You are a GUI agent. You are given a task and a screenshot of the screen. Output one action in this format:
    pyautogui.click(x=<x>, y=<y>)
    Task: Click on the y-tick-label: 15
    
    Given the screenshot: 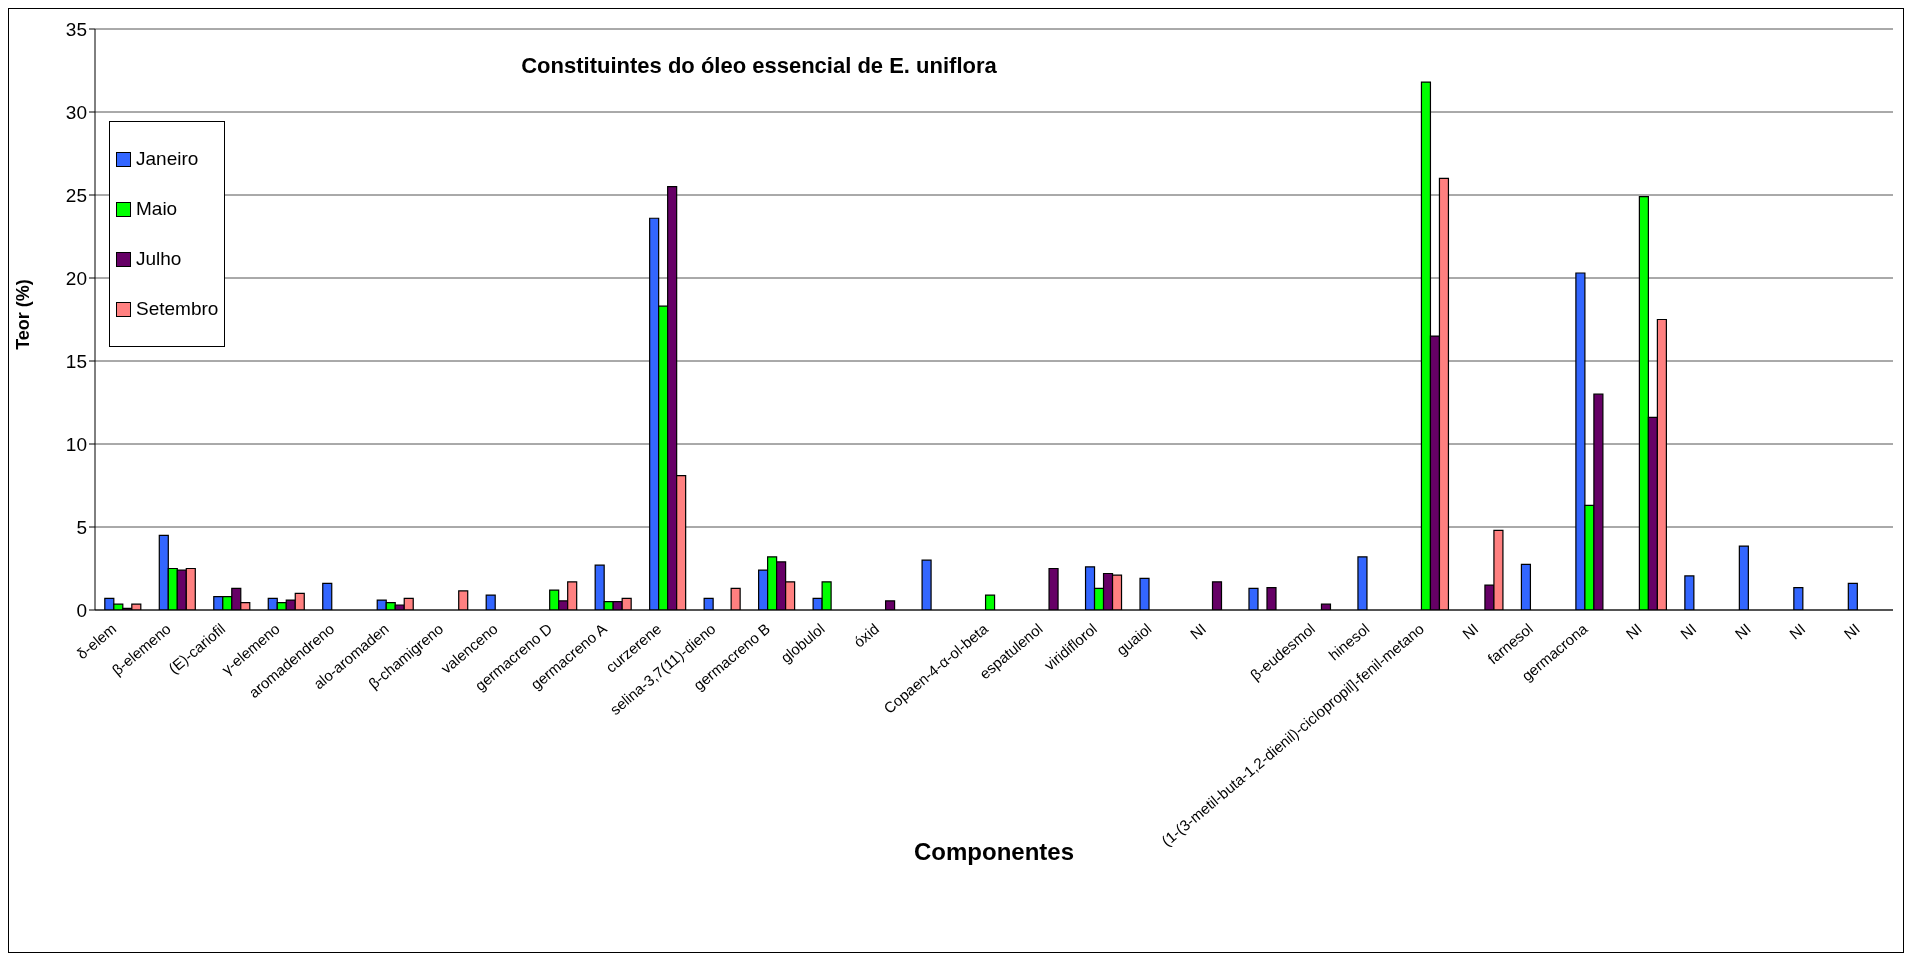 What is the action you would take?
    pyautogui.click(x=76, y=361)
    